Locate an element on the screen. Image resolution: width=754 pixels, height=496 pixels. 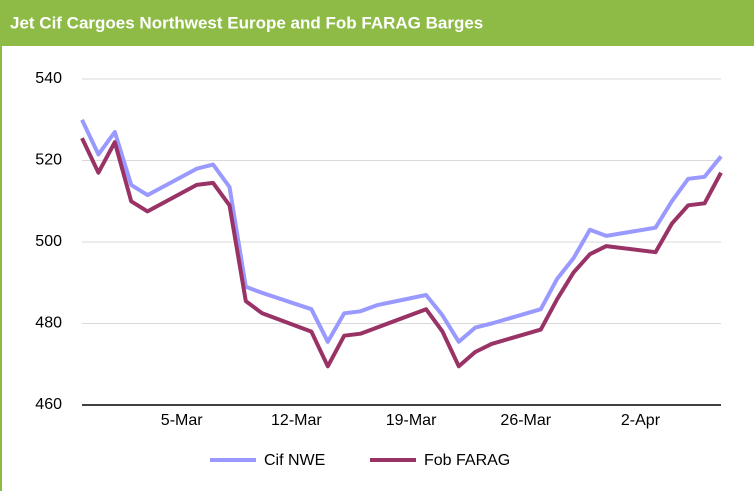
legend-label: Cif NWE is located at coordinates (294, 460).